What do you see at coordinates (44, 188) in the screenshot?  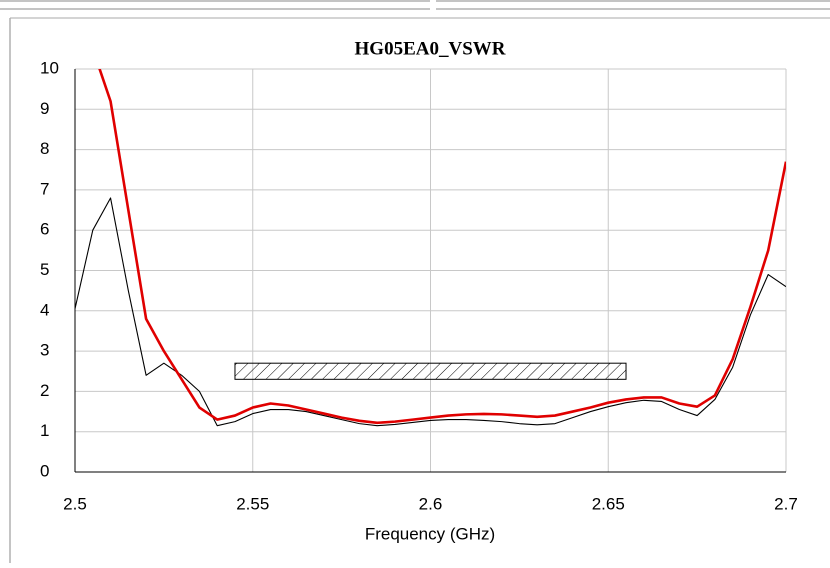 I see `y-tick-label: 7` at bounding box center [44, 188].